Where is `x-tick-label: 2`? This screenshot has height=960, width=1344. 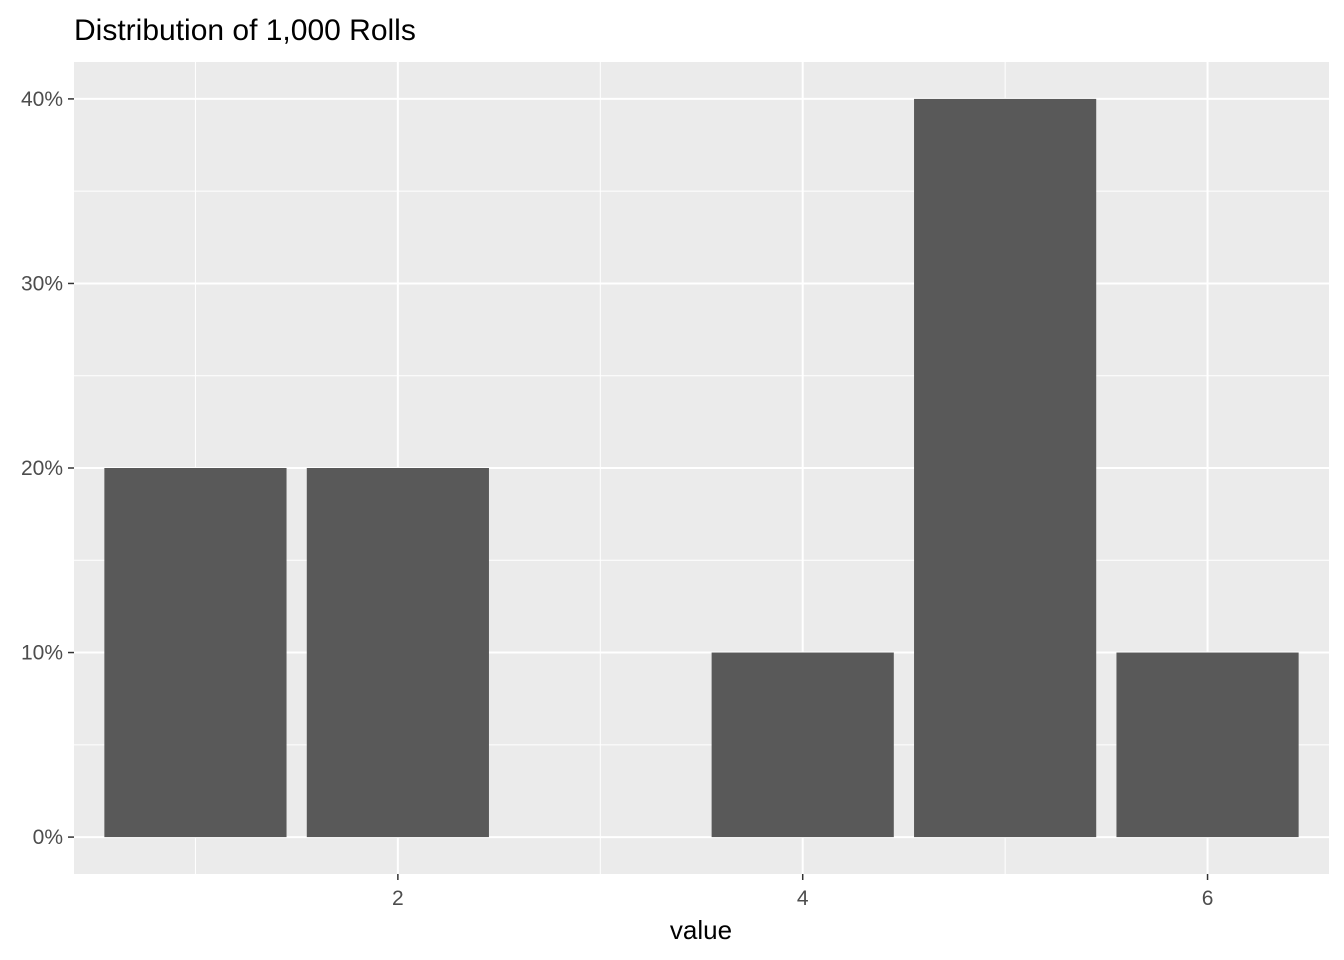
x-tick-label: 2 is located at coordinates (398, 898).